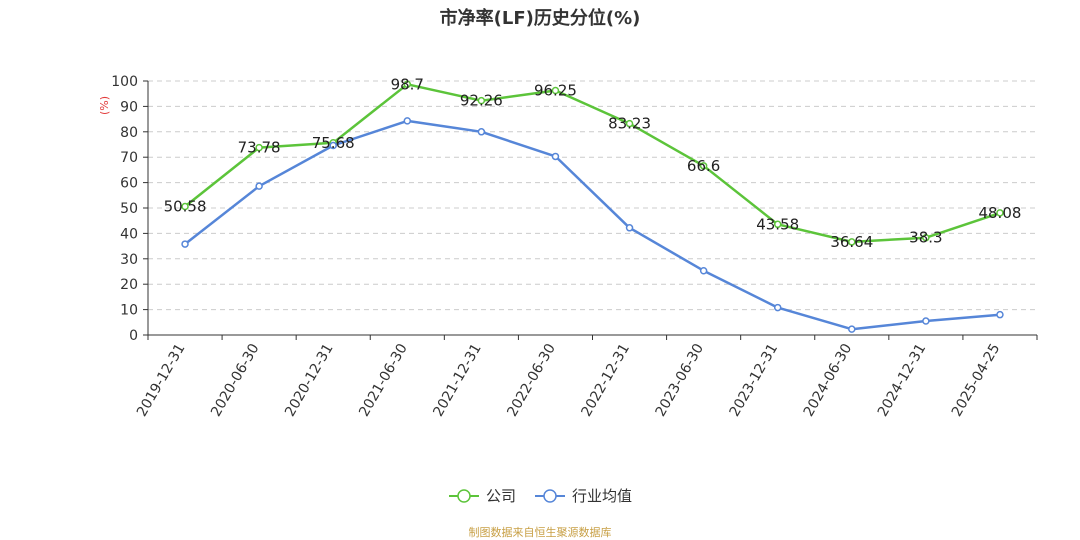  What do you see at coordinates (754, 380) in the screenshot?
I see `x-tick-label: 2023-12-31` at bounding box center [754, 380].